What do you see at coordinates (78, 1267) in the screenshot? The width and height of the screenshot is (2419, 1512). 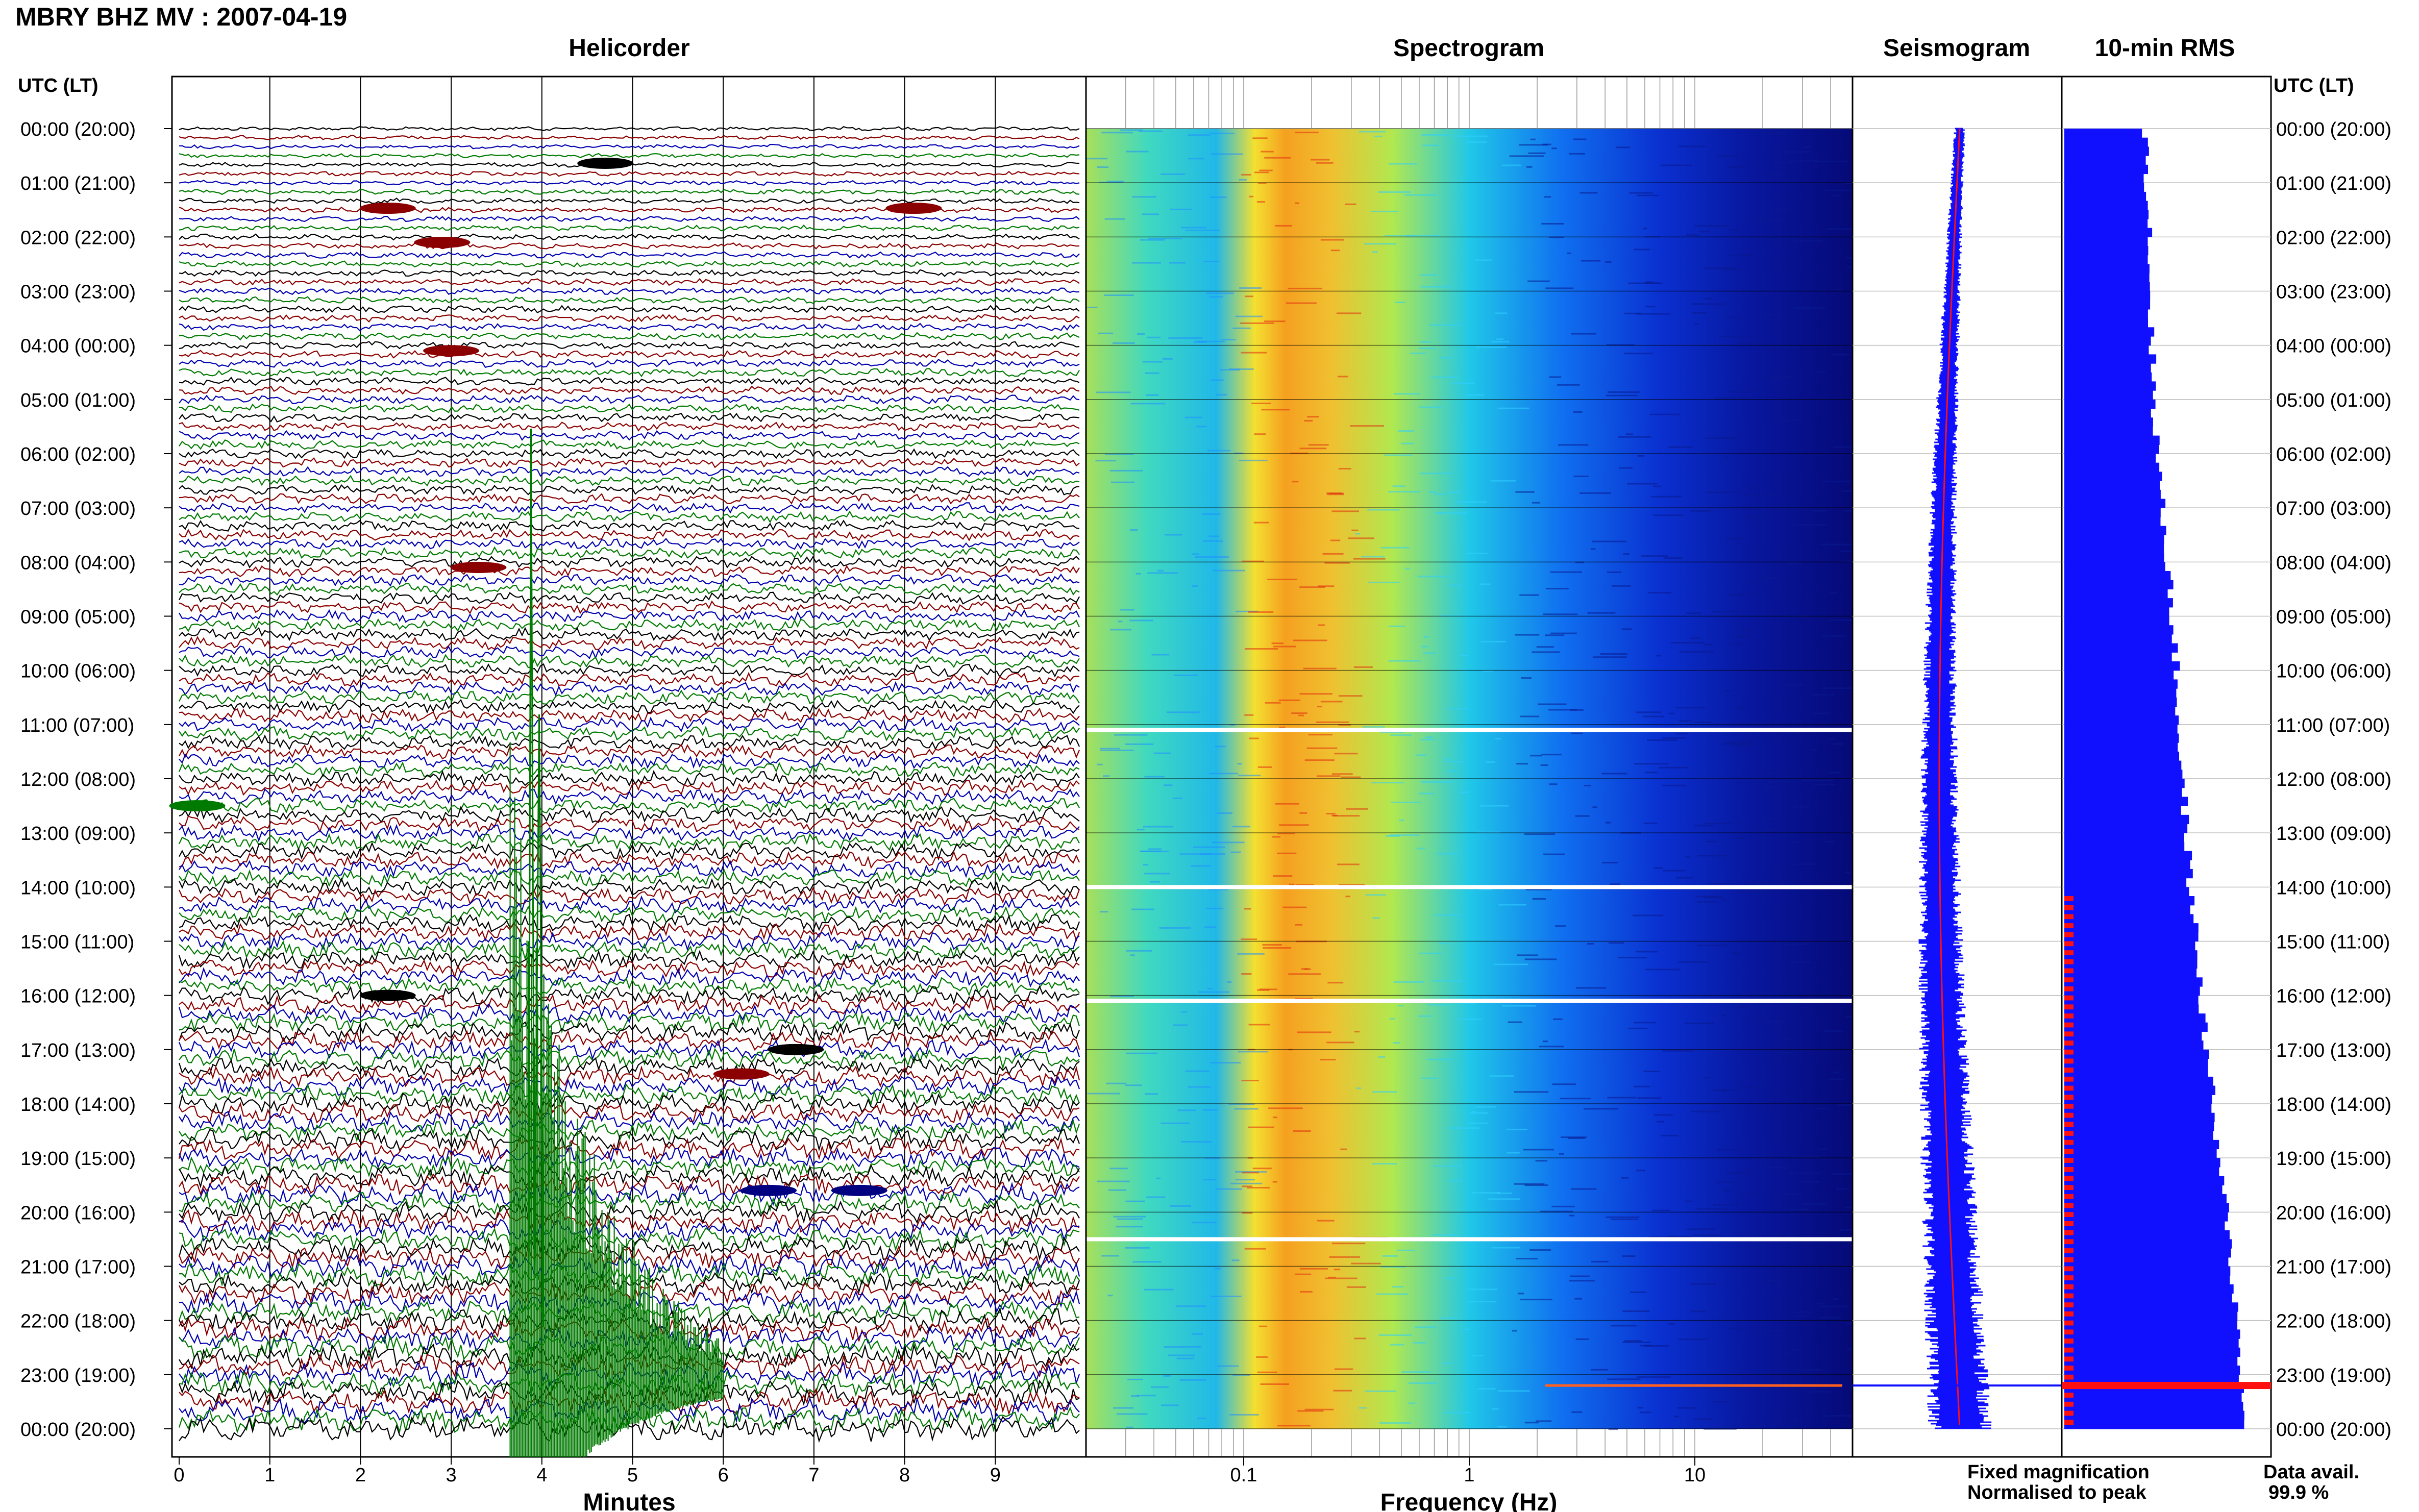 I see `time-tick-left: 21:00 (17:00)` at bounding box center [78, 1267].